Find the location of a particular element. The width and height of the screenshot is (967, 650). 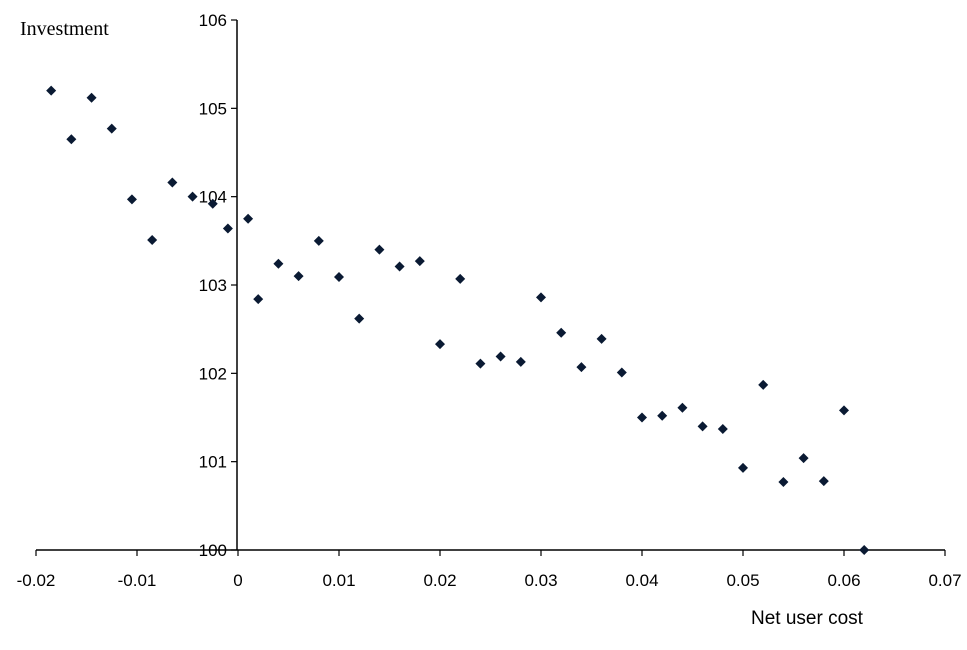

x-tick-label: 0.04 is located at coordinates (641, 580).